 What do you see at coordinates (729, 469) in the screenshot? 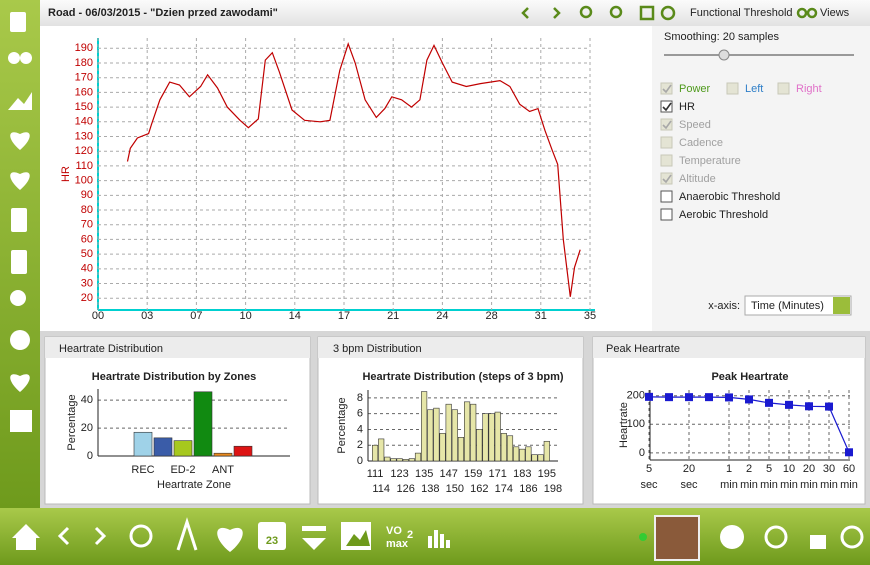
I see `x-tick-label: 1` at bounding box center [729, 469].